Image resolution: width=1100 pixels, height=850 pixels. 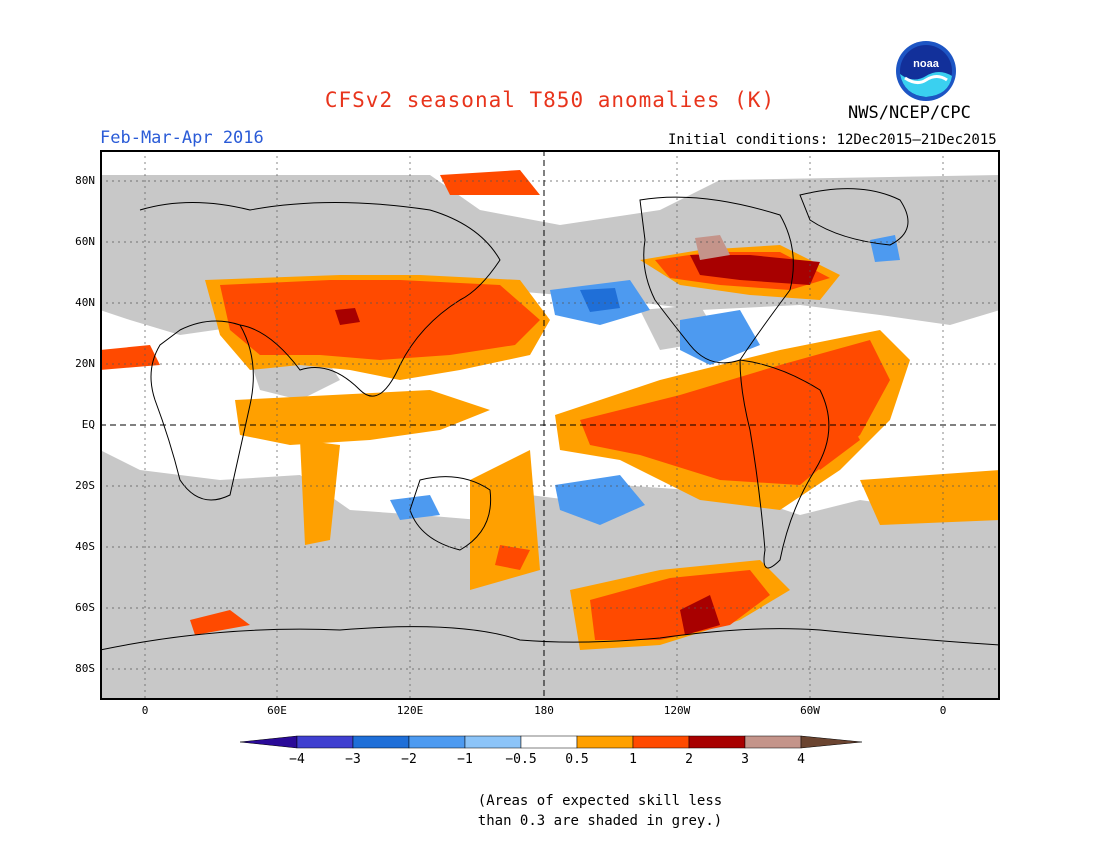 I want to click on colorbar-label: −3, so click(x=353, y=759).